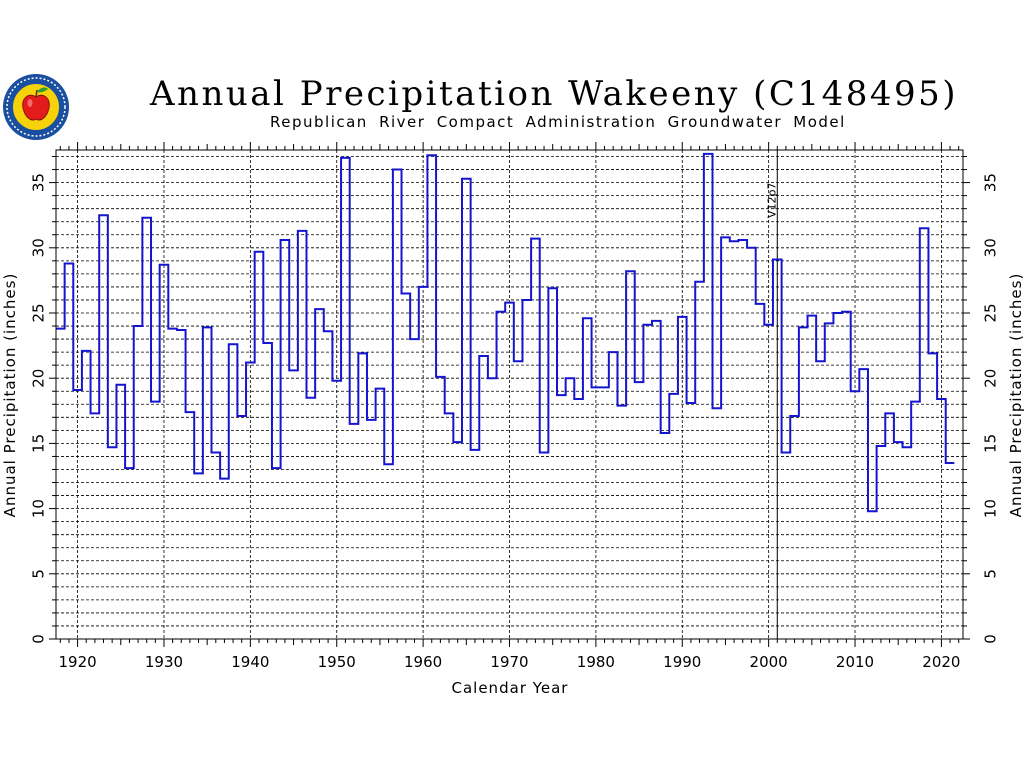 The height and width of the screenshot is (768, 1024). What do you see at coordinates (36, 109) in the screenshot?
I see `apple-seal-logo-icon` at bounding box center [36, 109].